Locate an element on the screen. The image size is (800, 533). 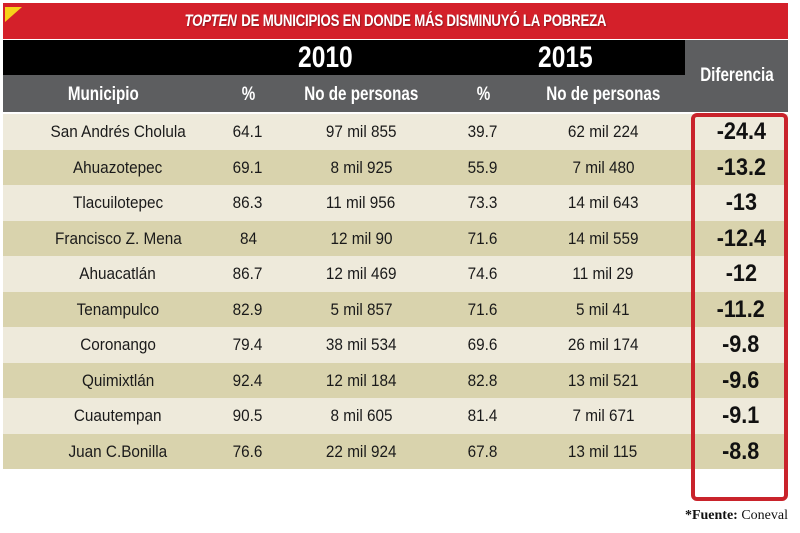
pct-2015-cell: 67.8 is located at coordinates (483, 451).